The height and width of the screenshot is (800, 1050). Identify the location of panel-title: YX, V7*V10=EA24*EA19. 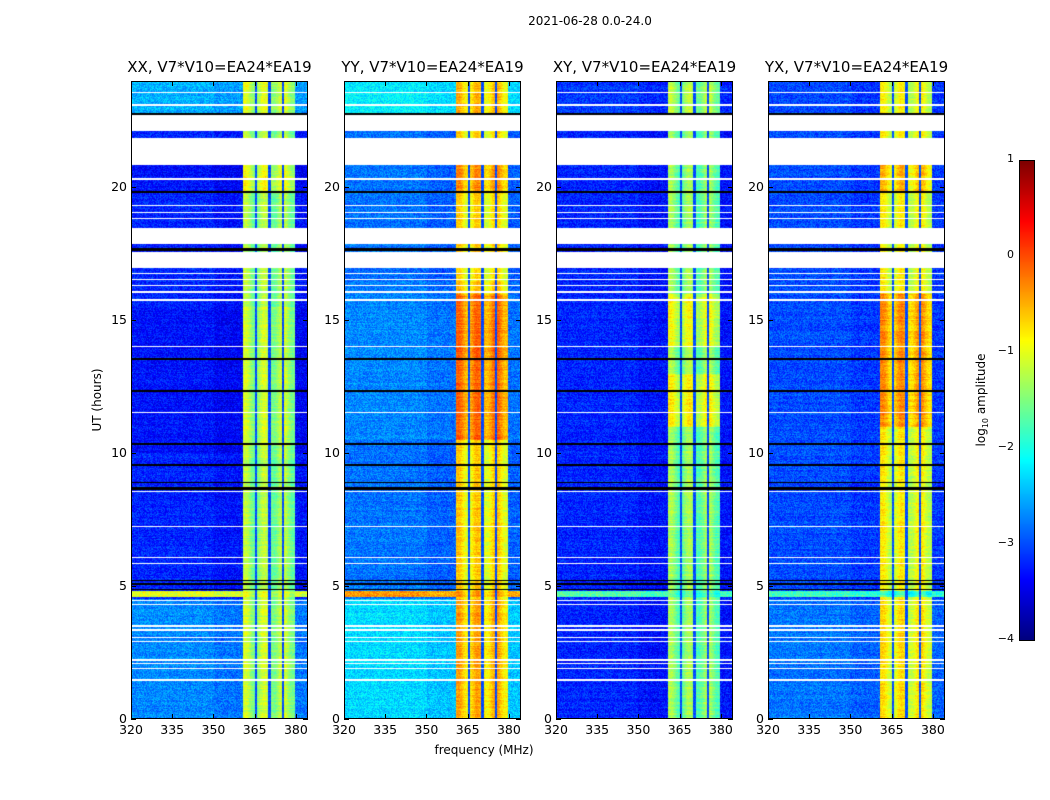
(856, 67).